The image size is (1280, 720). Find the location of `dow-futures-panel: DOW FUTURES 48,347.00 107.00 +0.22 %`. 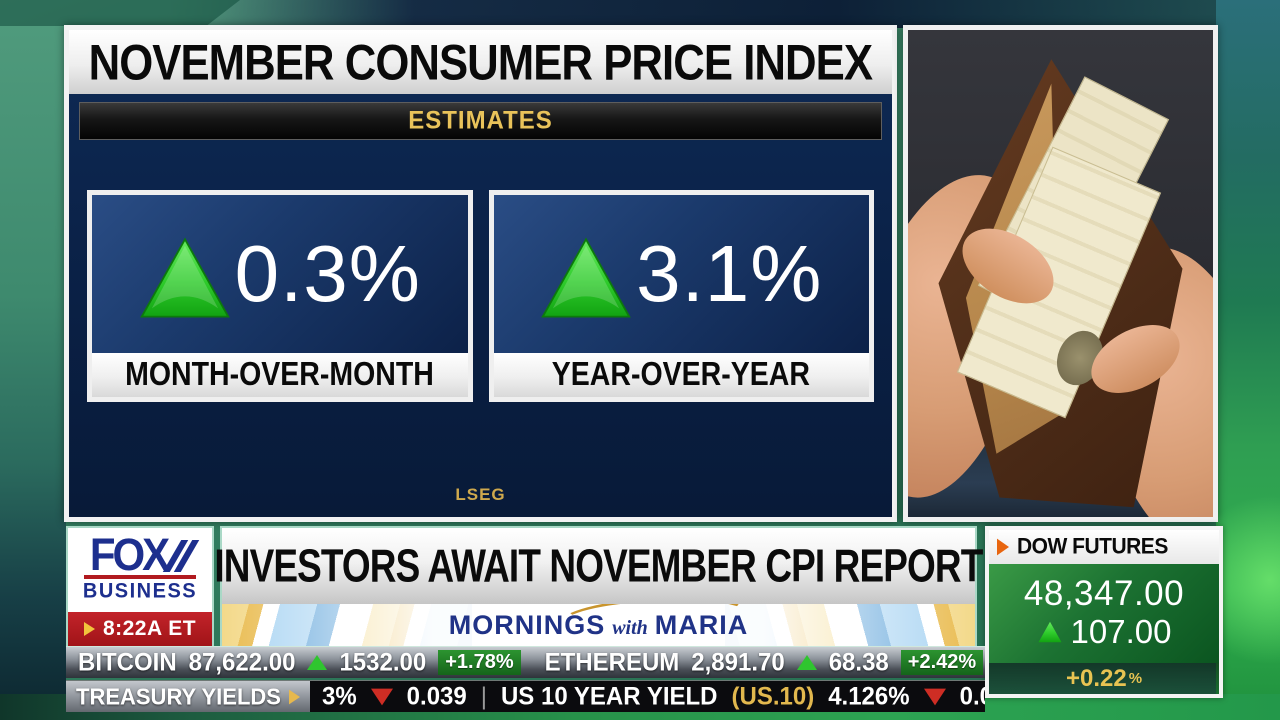

dow-futures-panel: DOW FUTURES 48,347.00 107.00 +0.22 % is located at coordinates (1104, 612).